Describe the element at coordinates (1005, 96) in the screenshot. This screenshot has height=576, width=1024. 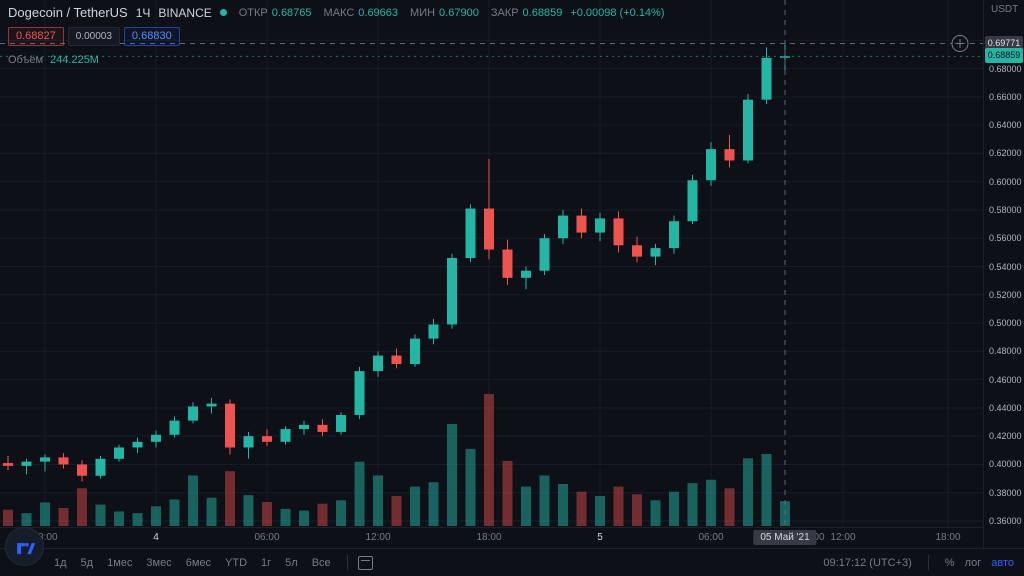
I see `price-tick: 0.66000` at that location.